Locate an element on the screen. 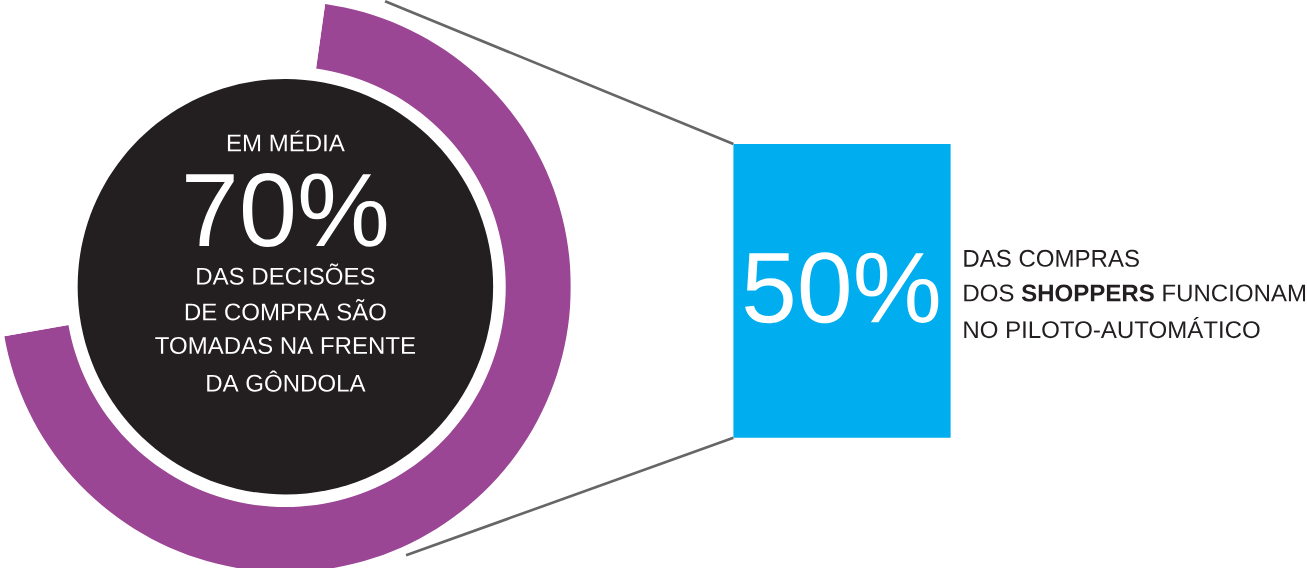 Image resolution: width=1307 pixels, height=568 pixels. text: DA GÔNDOLA is located at coordinates (286, 381).